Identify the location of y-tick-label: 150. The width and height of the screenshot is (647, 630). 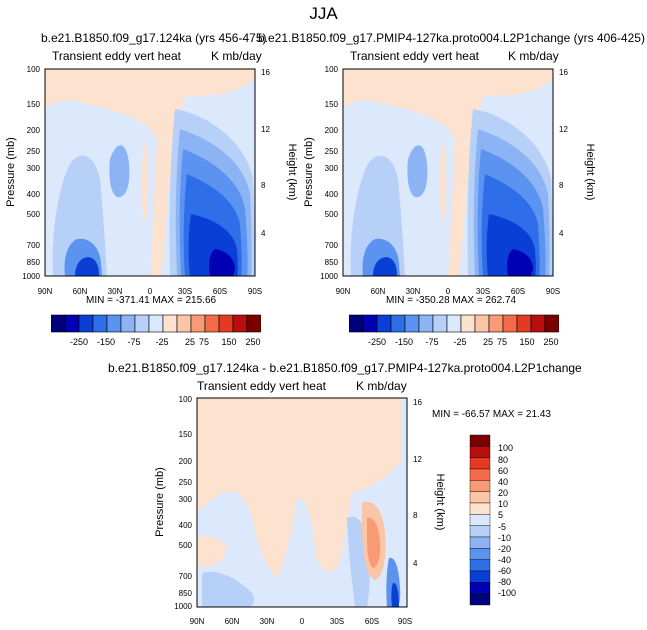
(332, 104).